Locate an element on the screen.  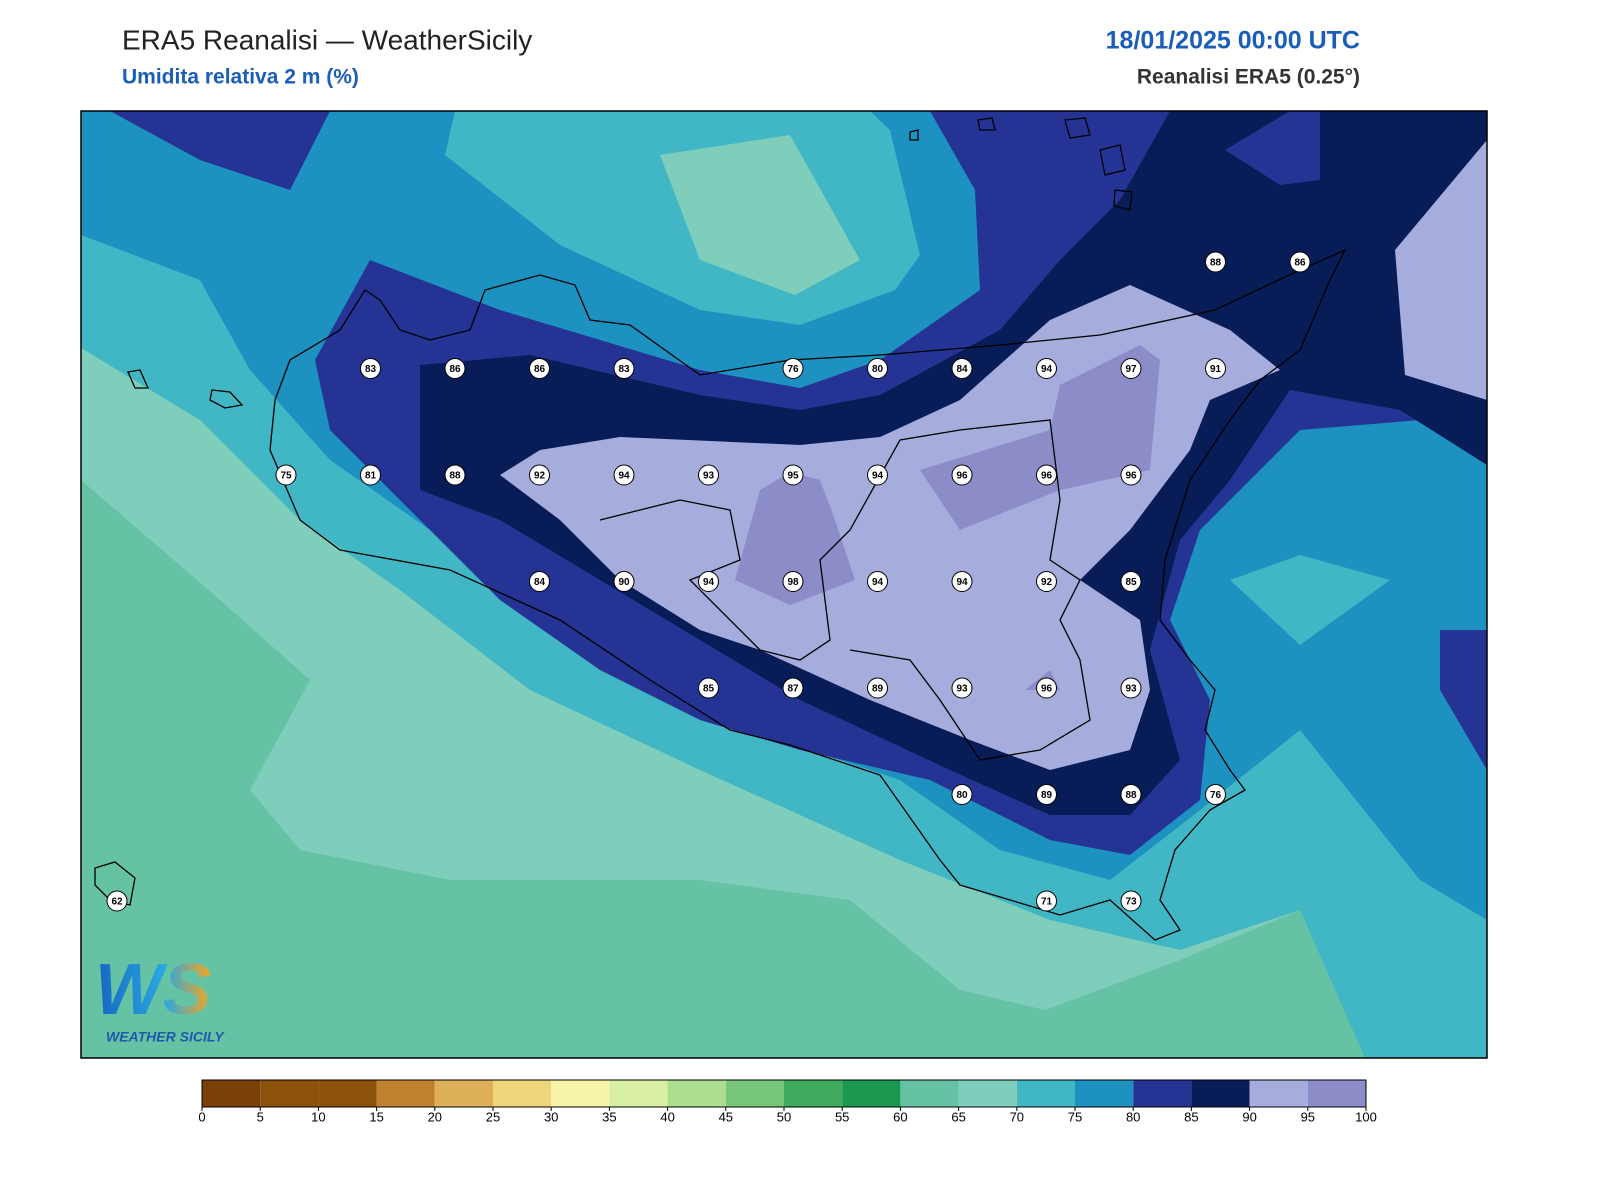
station-value: 95 is located at coordinates (793, 476).